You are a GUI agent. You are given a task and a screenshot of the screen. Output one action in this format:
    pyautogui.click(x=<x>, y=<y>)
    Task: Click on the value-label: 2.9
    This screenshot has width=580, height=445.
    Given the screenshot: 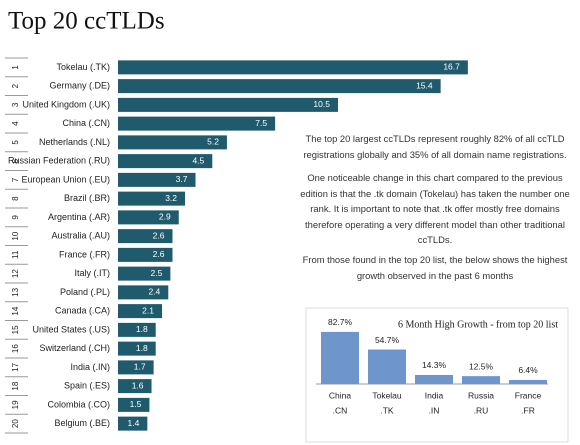 What is the action you would take?
    pyautogui.click(x=165, y=217)
    